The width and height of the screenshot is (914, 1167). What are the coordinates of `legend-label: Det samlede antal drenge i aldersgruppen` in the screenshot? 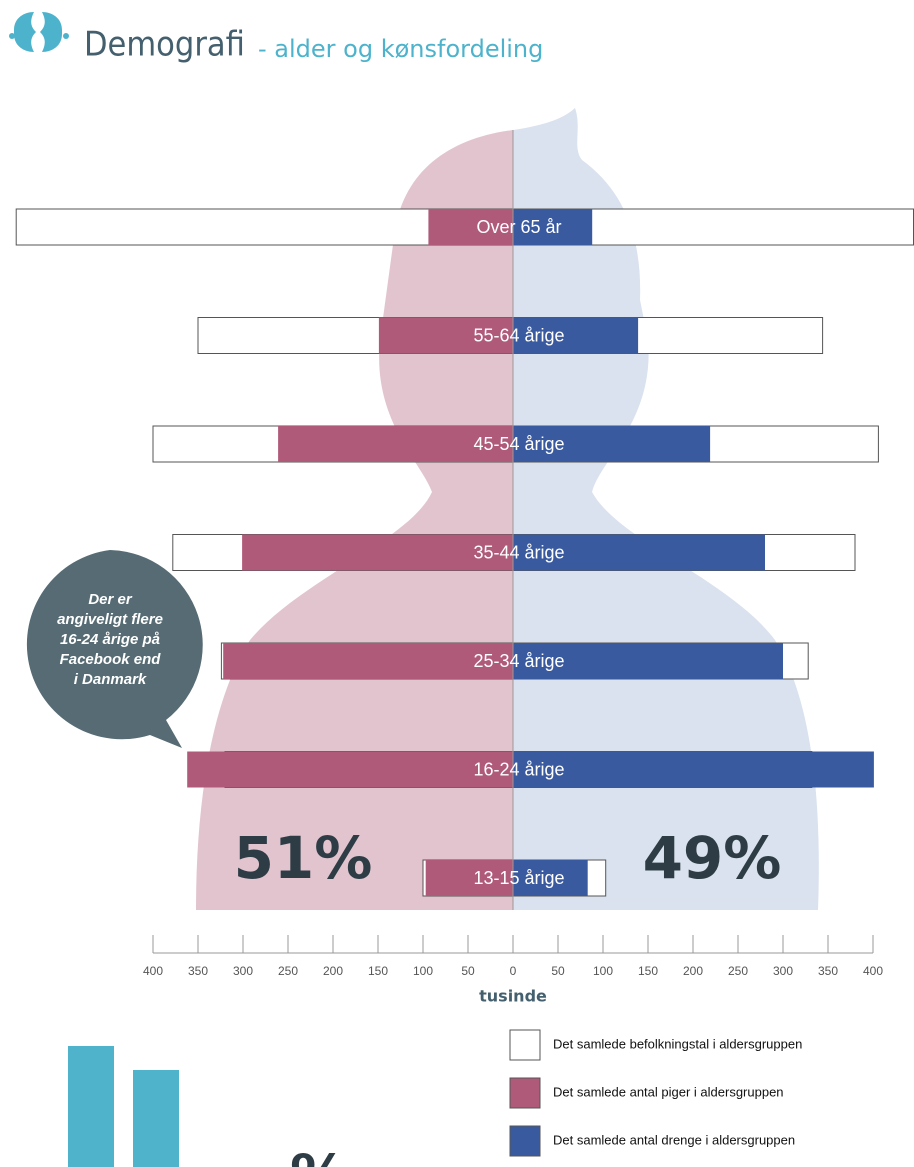 It's located at (674, 1139).